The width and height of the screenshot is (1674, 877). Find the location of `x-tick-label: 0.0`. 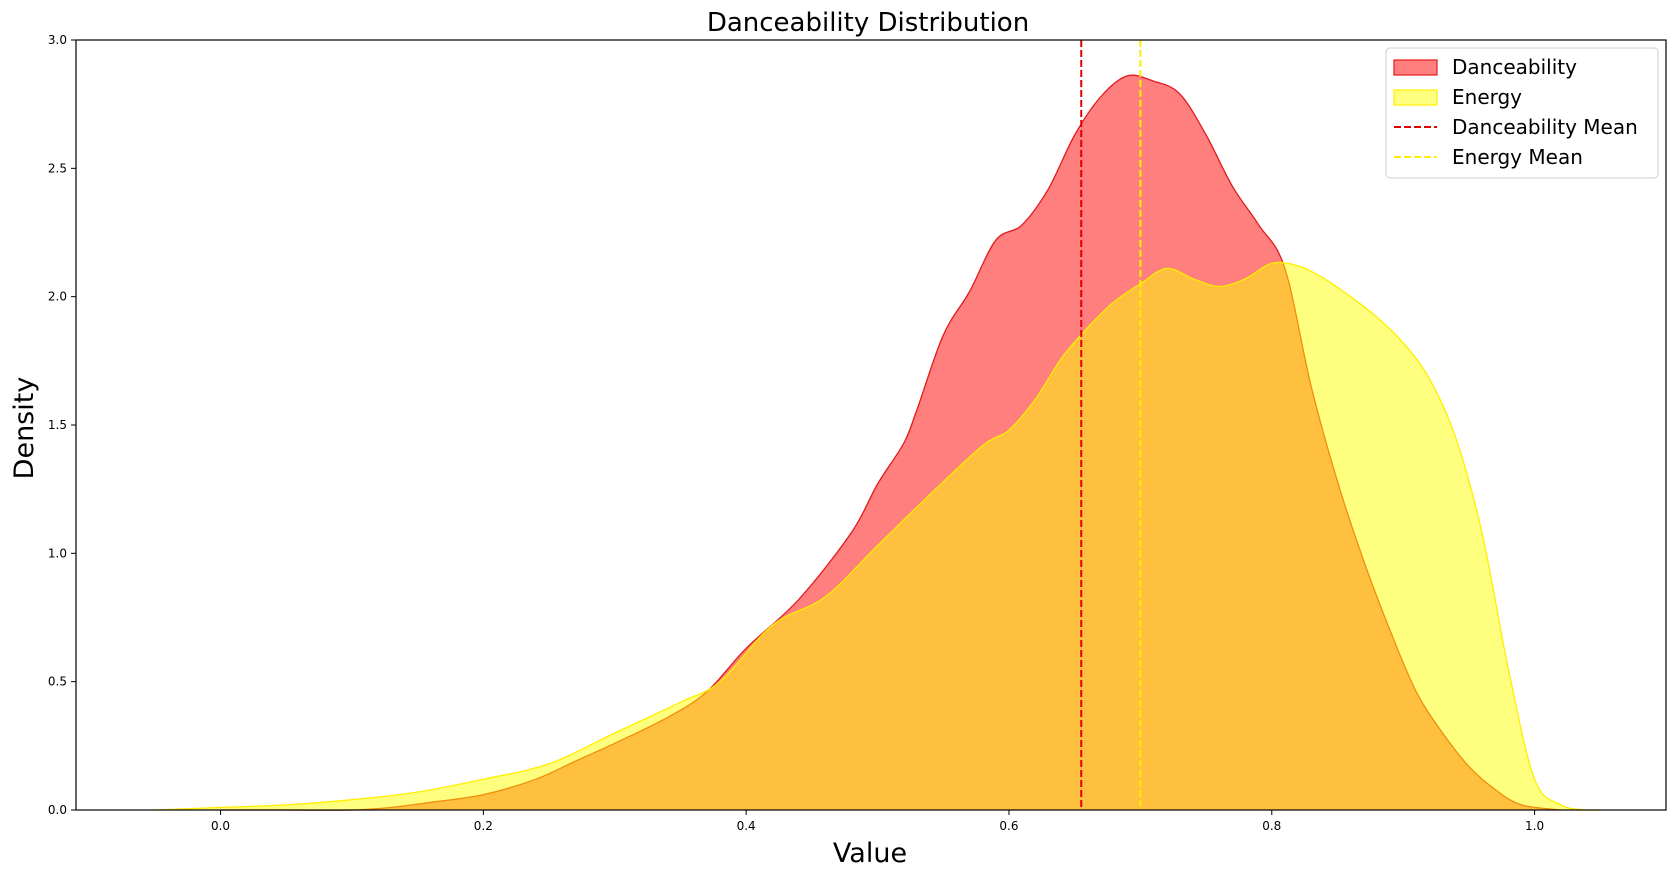

x-tick-label: 0.0 is located at coordinates (220, 826).